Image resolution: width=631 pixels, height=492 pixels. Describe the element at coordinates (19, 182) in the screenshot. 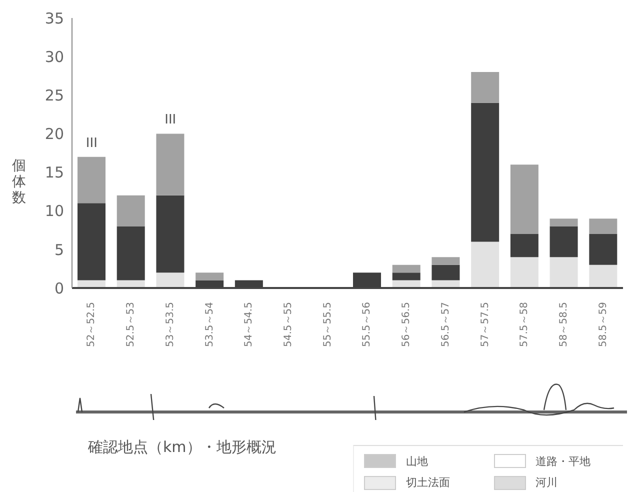

I see `y-axis-title: 個体数` at that location.